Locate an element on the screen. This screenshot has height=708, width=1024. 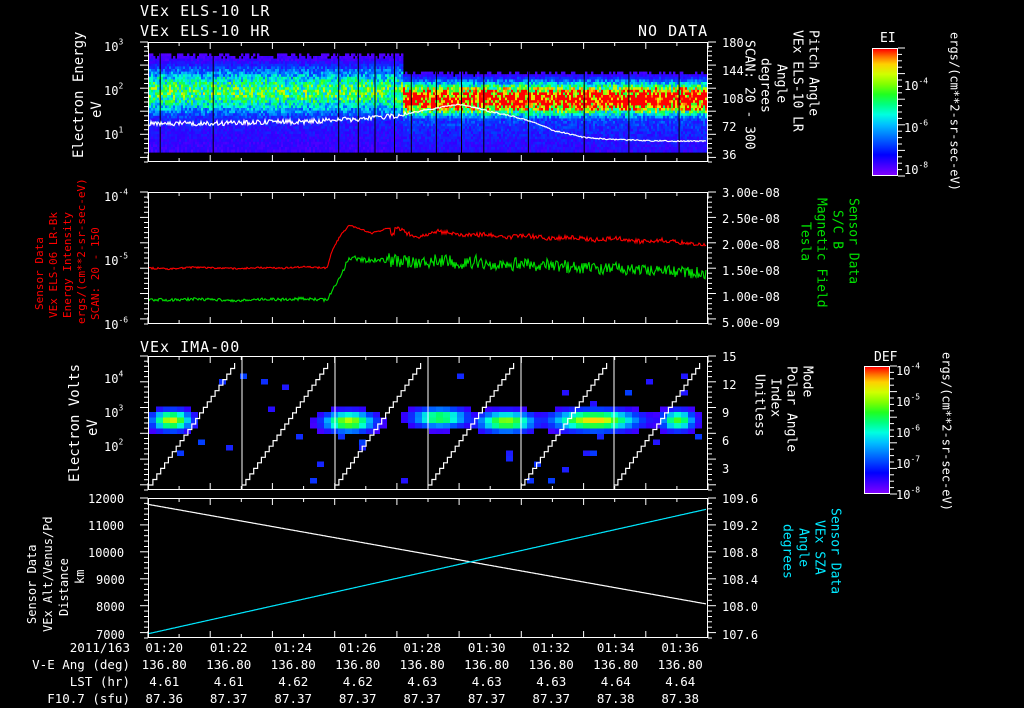
panel1-y2tick-108: 108 is located at coordinates (733, 99).